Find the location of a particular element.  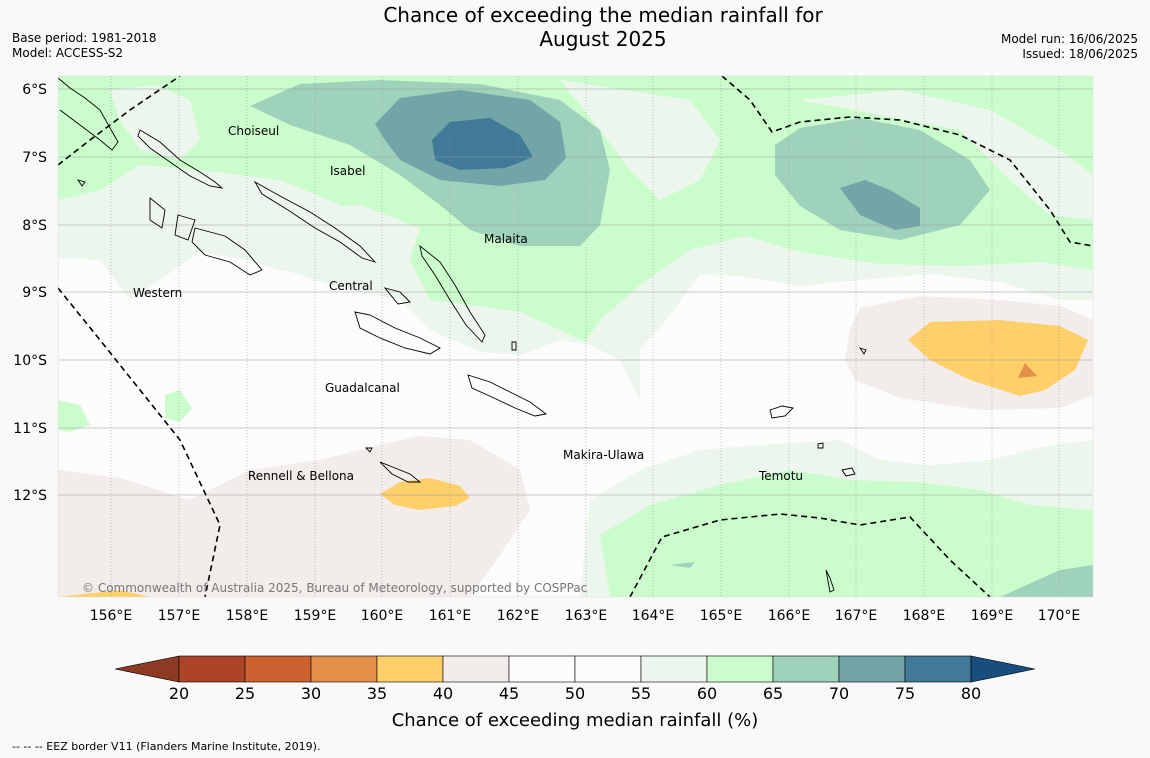

island-bougainville is located at coordinates (88, 114).